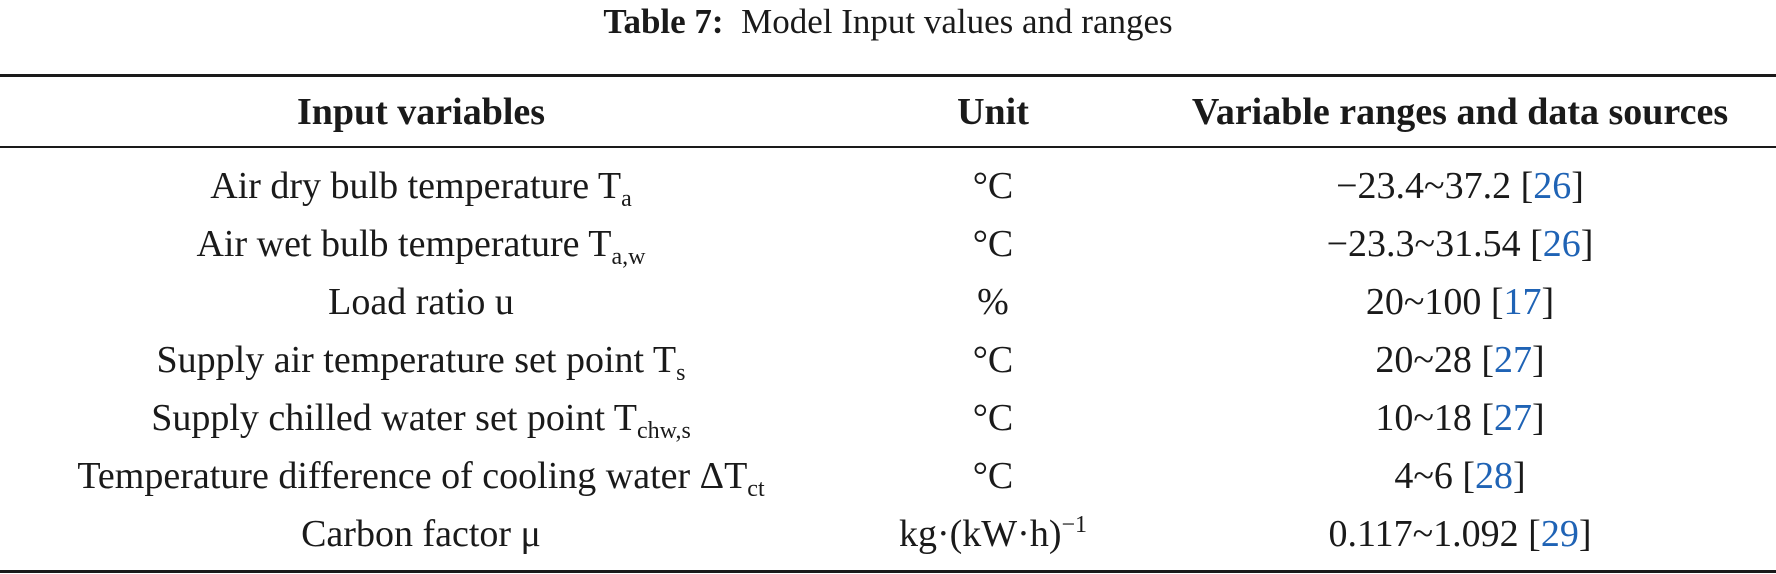 The height and width of the screenshot is (574, 1776). I want to click on range-cell: 20~100 [17], so click(1460, 302).